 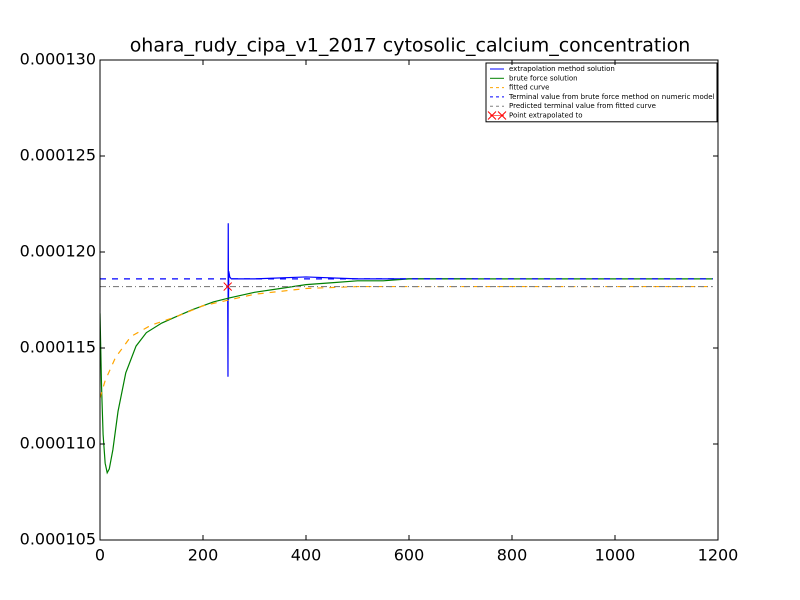 I want to click on x-tick-label: 0, so click(x=100, y=555).